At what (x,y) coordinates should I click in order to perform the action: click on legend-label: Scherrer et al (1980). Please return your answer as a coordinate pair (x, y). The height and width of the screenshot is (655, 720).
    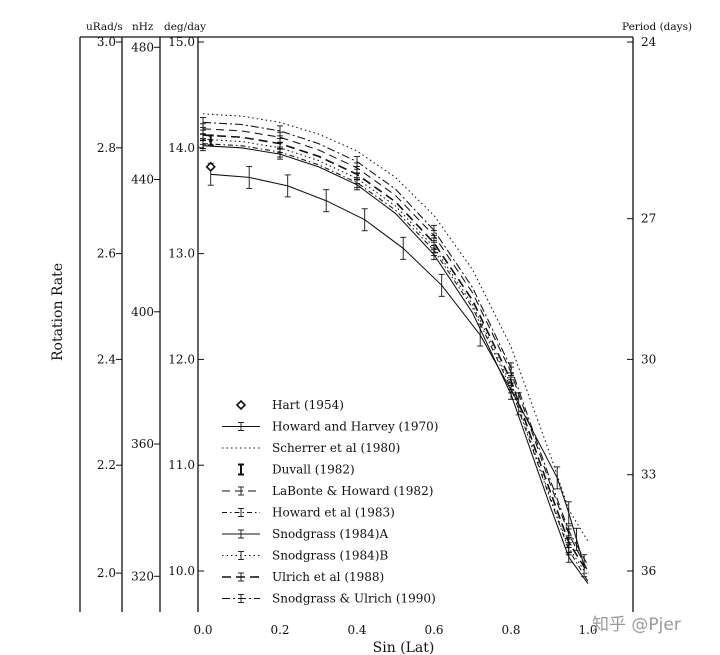
    Looking at the image, I should click on (336, 448).